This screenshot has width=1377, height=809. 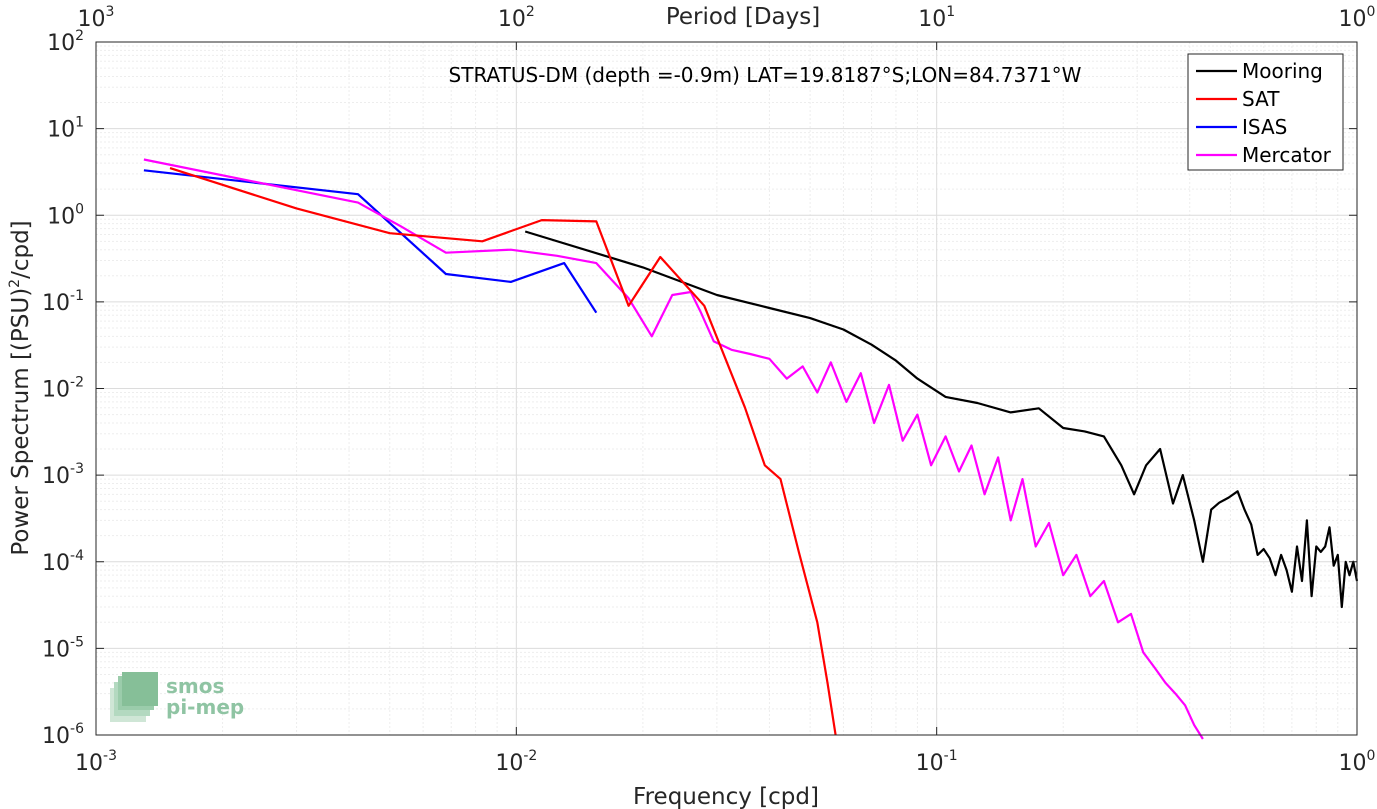 I want to click on legend-box, so click(x=1265, y=112).